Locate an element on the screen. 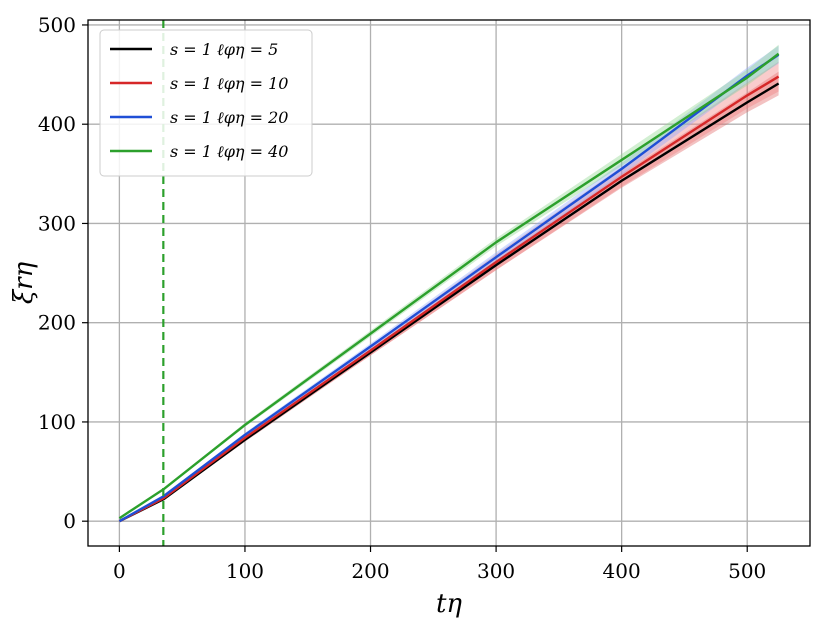 The image size is (830, 623). x-axis-label: tη is located at coordinates (449, 604).